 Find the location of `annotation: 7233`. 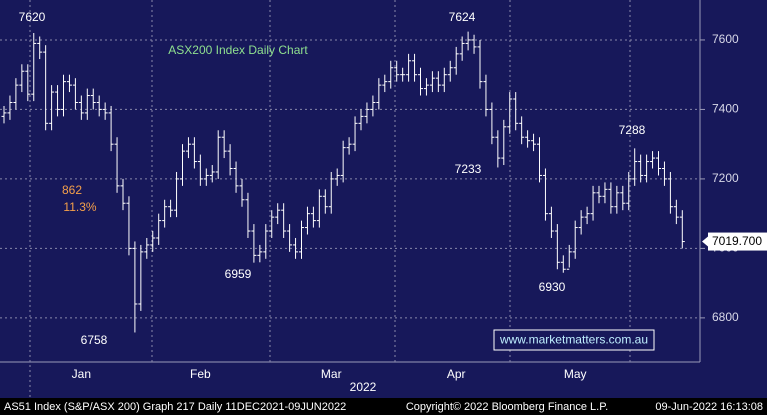

annotation: 7233 is located at coordinates (468, 169).